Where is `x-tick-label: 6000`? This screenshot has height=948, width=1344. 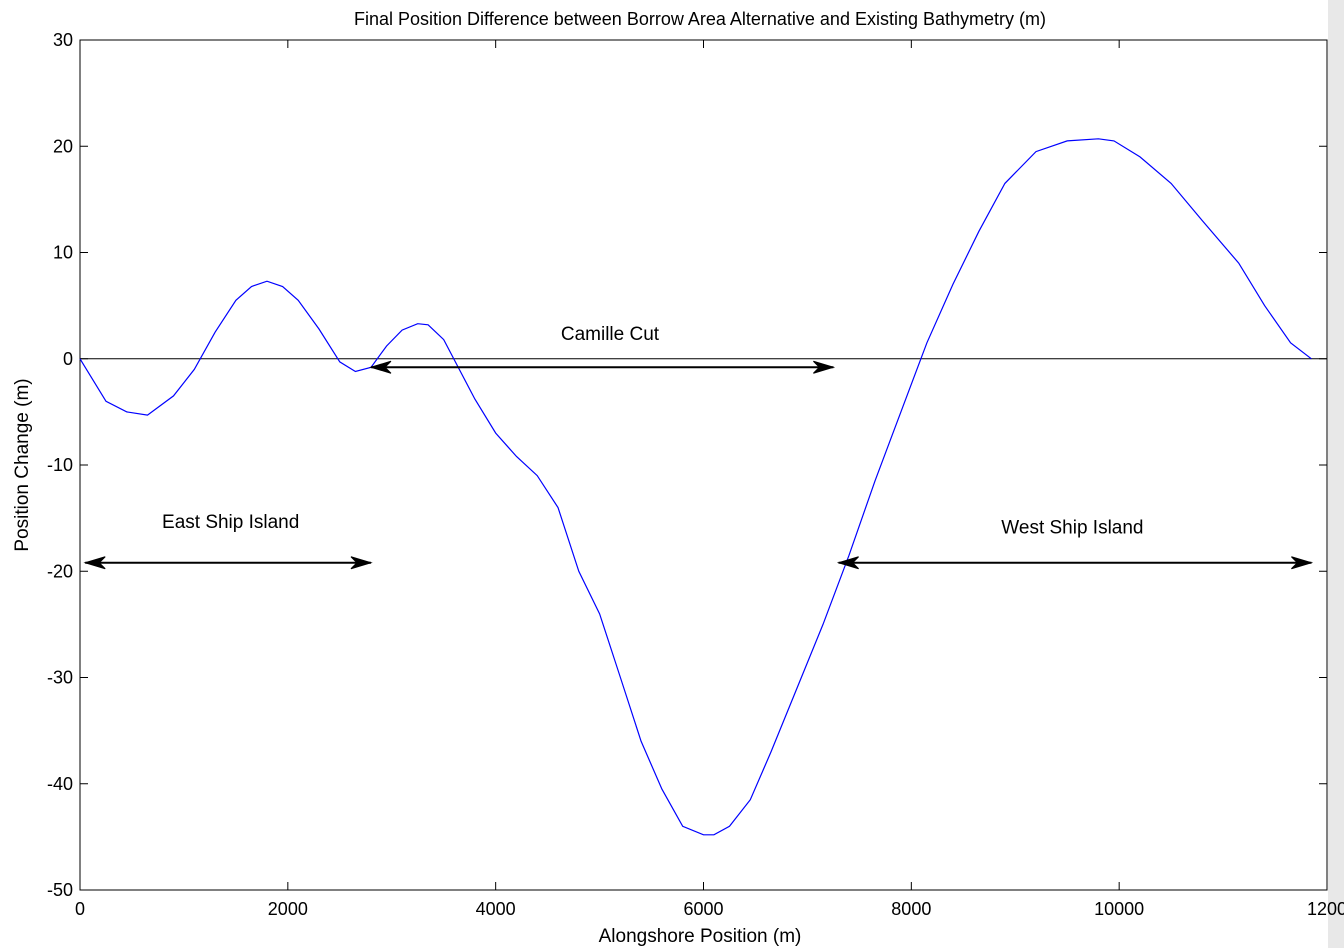
x-tick-label: 6000 is located at coordinates (703, 909).